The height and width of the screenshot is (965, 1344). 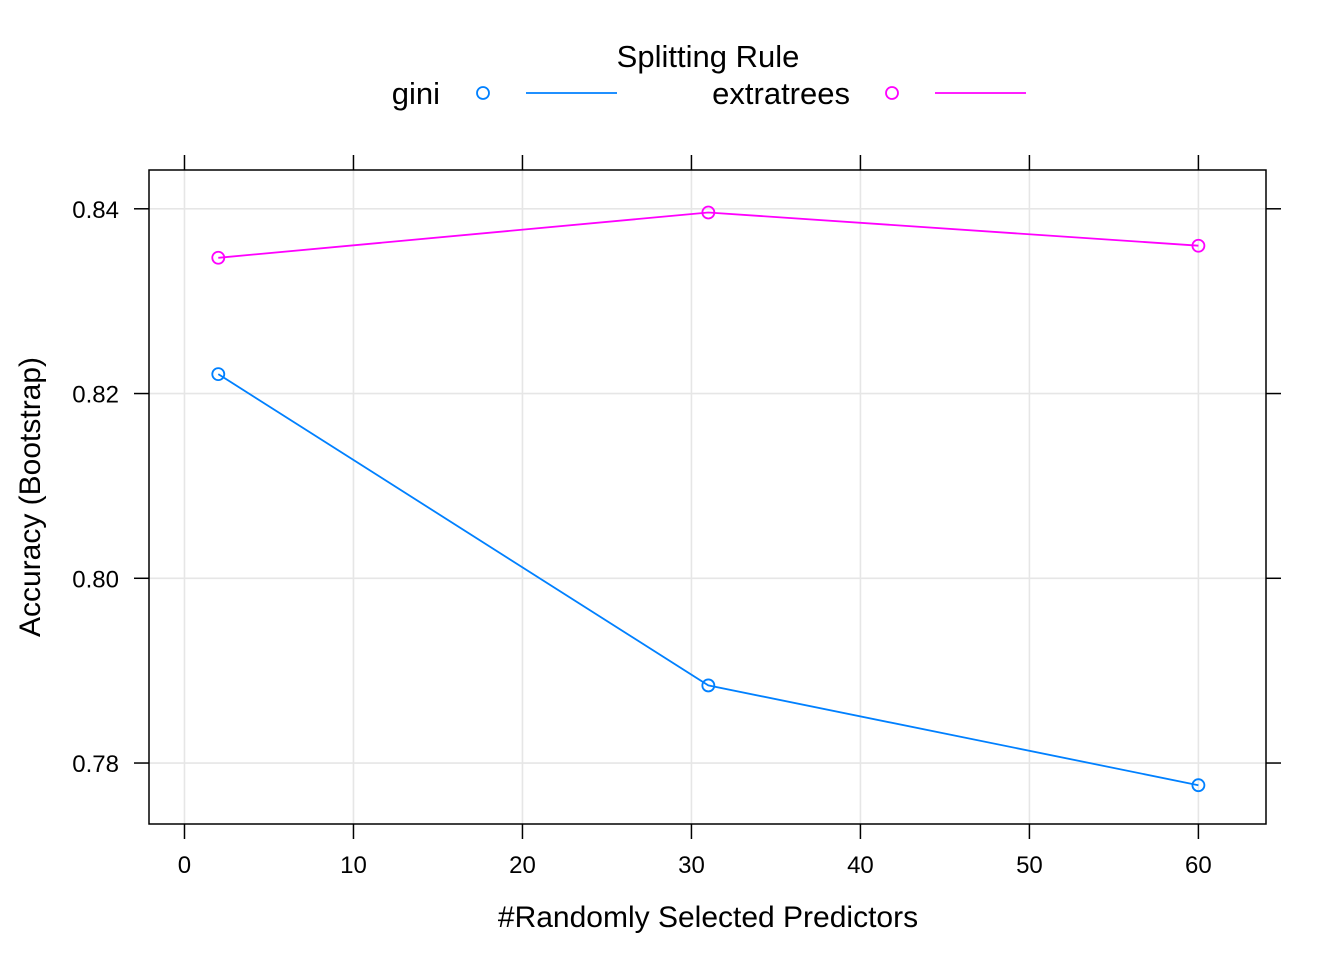 I want to click on legend-marker-extratrees, so click(x=892, y=93).